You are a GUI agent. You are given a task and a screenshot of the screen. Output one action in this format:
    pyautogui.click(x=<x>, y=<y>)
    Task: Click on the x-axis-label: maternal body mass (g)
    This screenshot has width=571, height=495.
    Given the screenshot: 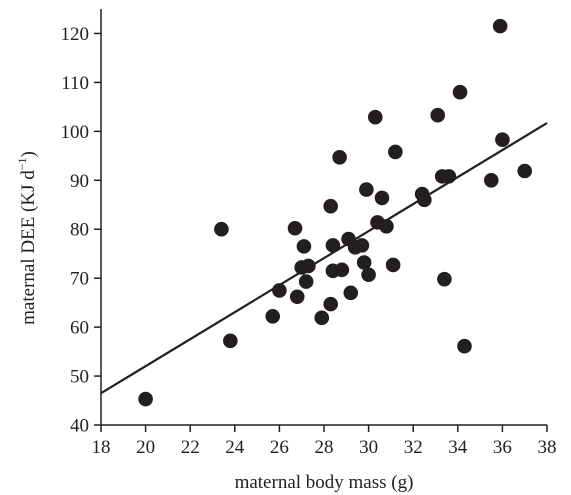 What is the action you would take?
    pyautogui.click(x=324, y=482)
    